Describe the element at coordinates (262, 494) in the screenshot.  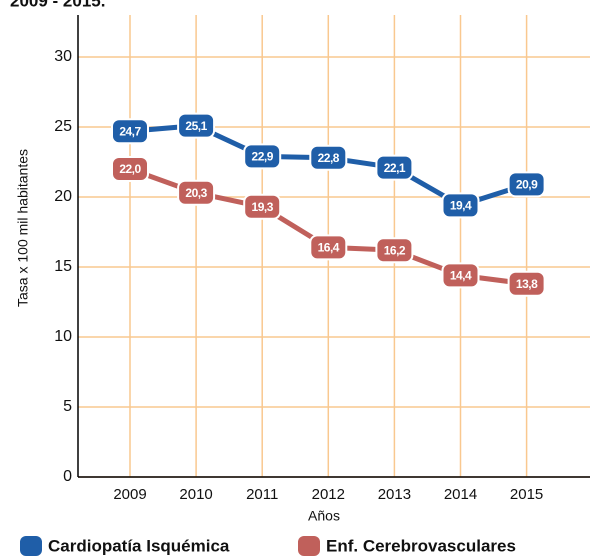
I see `x-tick-label: 2011` at that location.